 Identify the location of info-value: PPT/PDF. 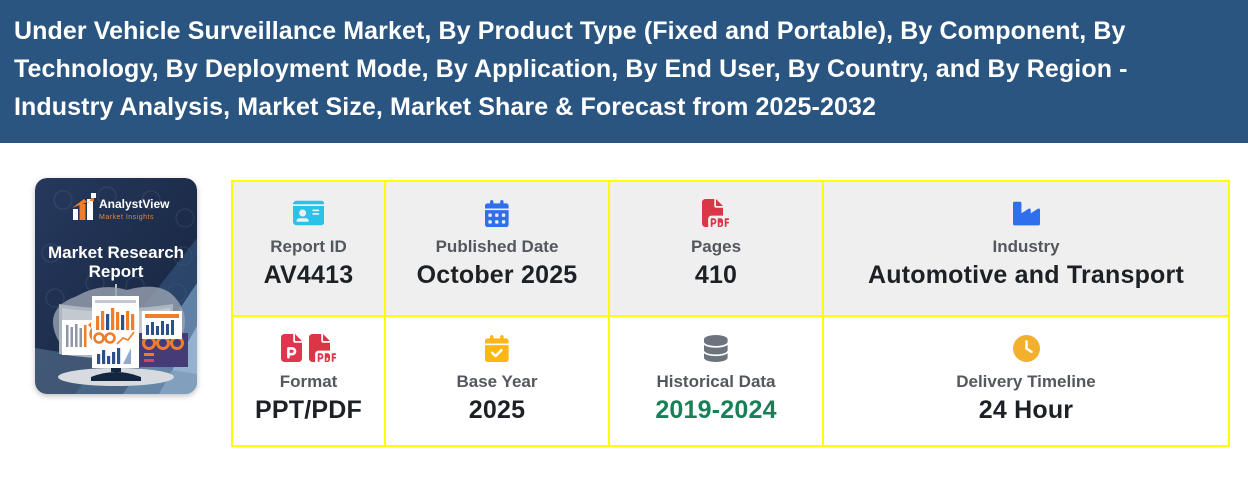
(308, 410).